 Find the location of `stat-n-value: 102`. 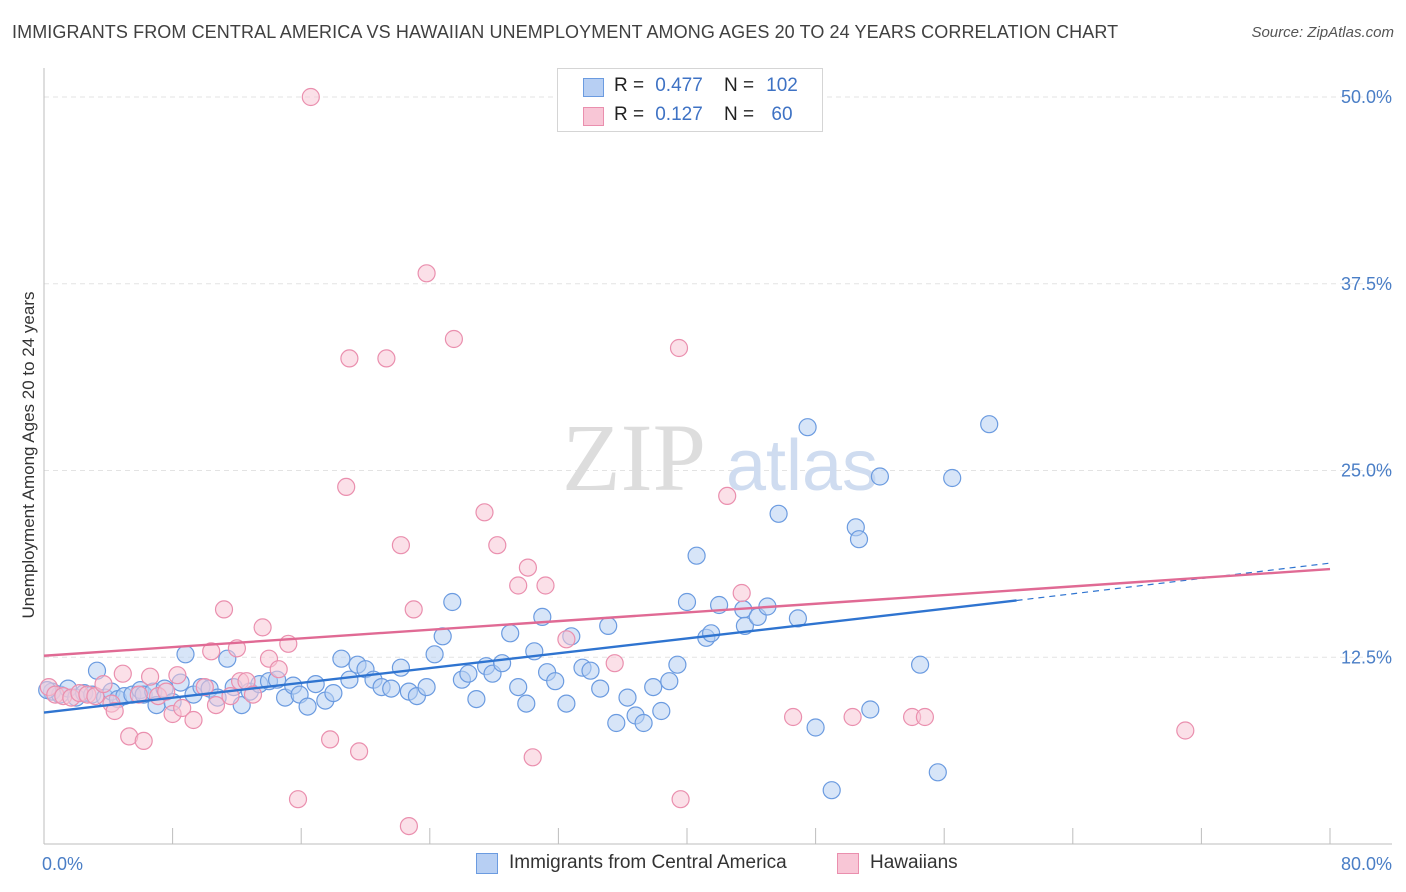

stat-n-value: 102 is located at coordinates (782, 85).